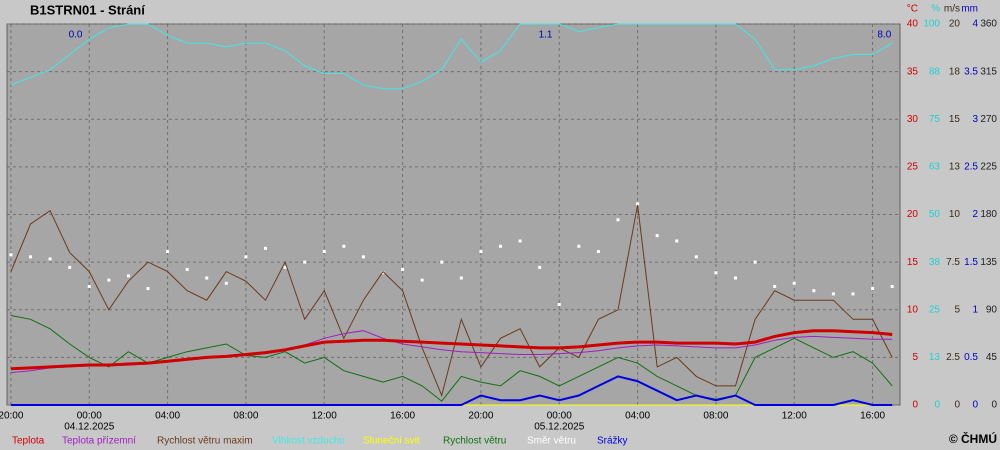  I want to click on y-tick-label: 10, so click(955, 214).